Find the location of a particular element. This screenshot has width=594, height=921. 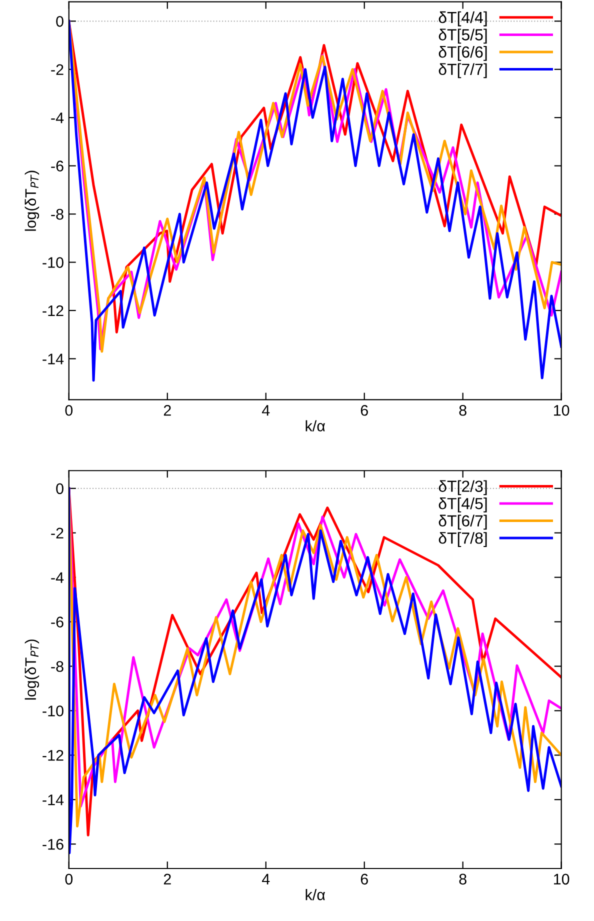

legend-label: δT[4/4] is located at coordinates (462, 18).